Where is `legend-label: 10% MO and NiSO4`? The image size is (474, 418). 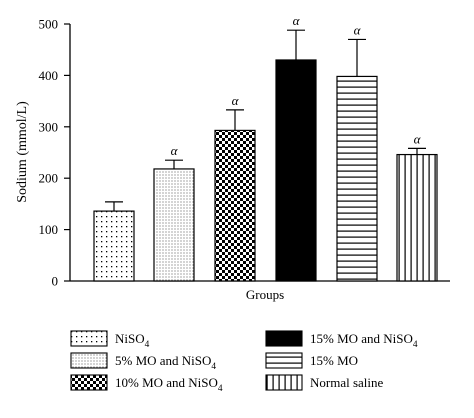
legend-label: 10% MO and NiSO4 is located at coordinates (169, 384).